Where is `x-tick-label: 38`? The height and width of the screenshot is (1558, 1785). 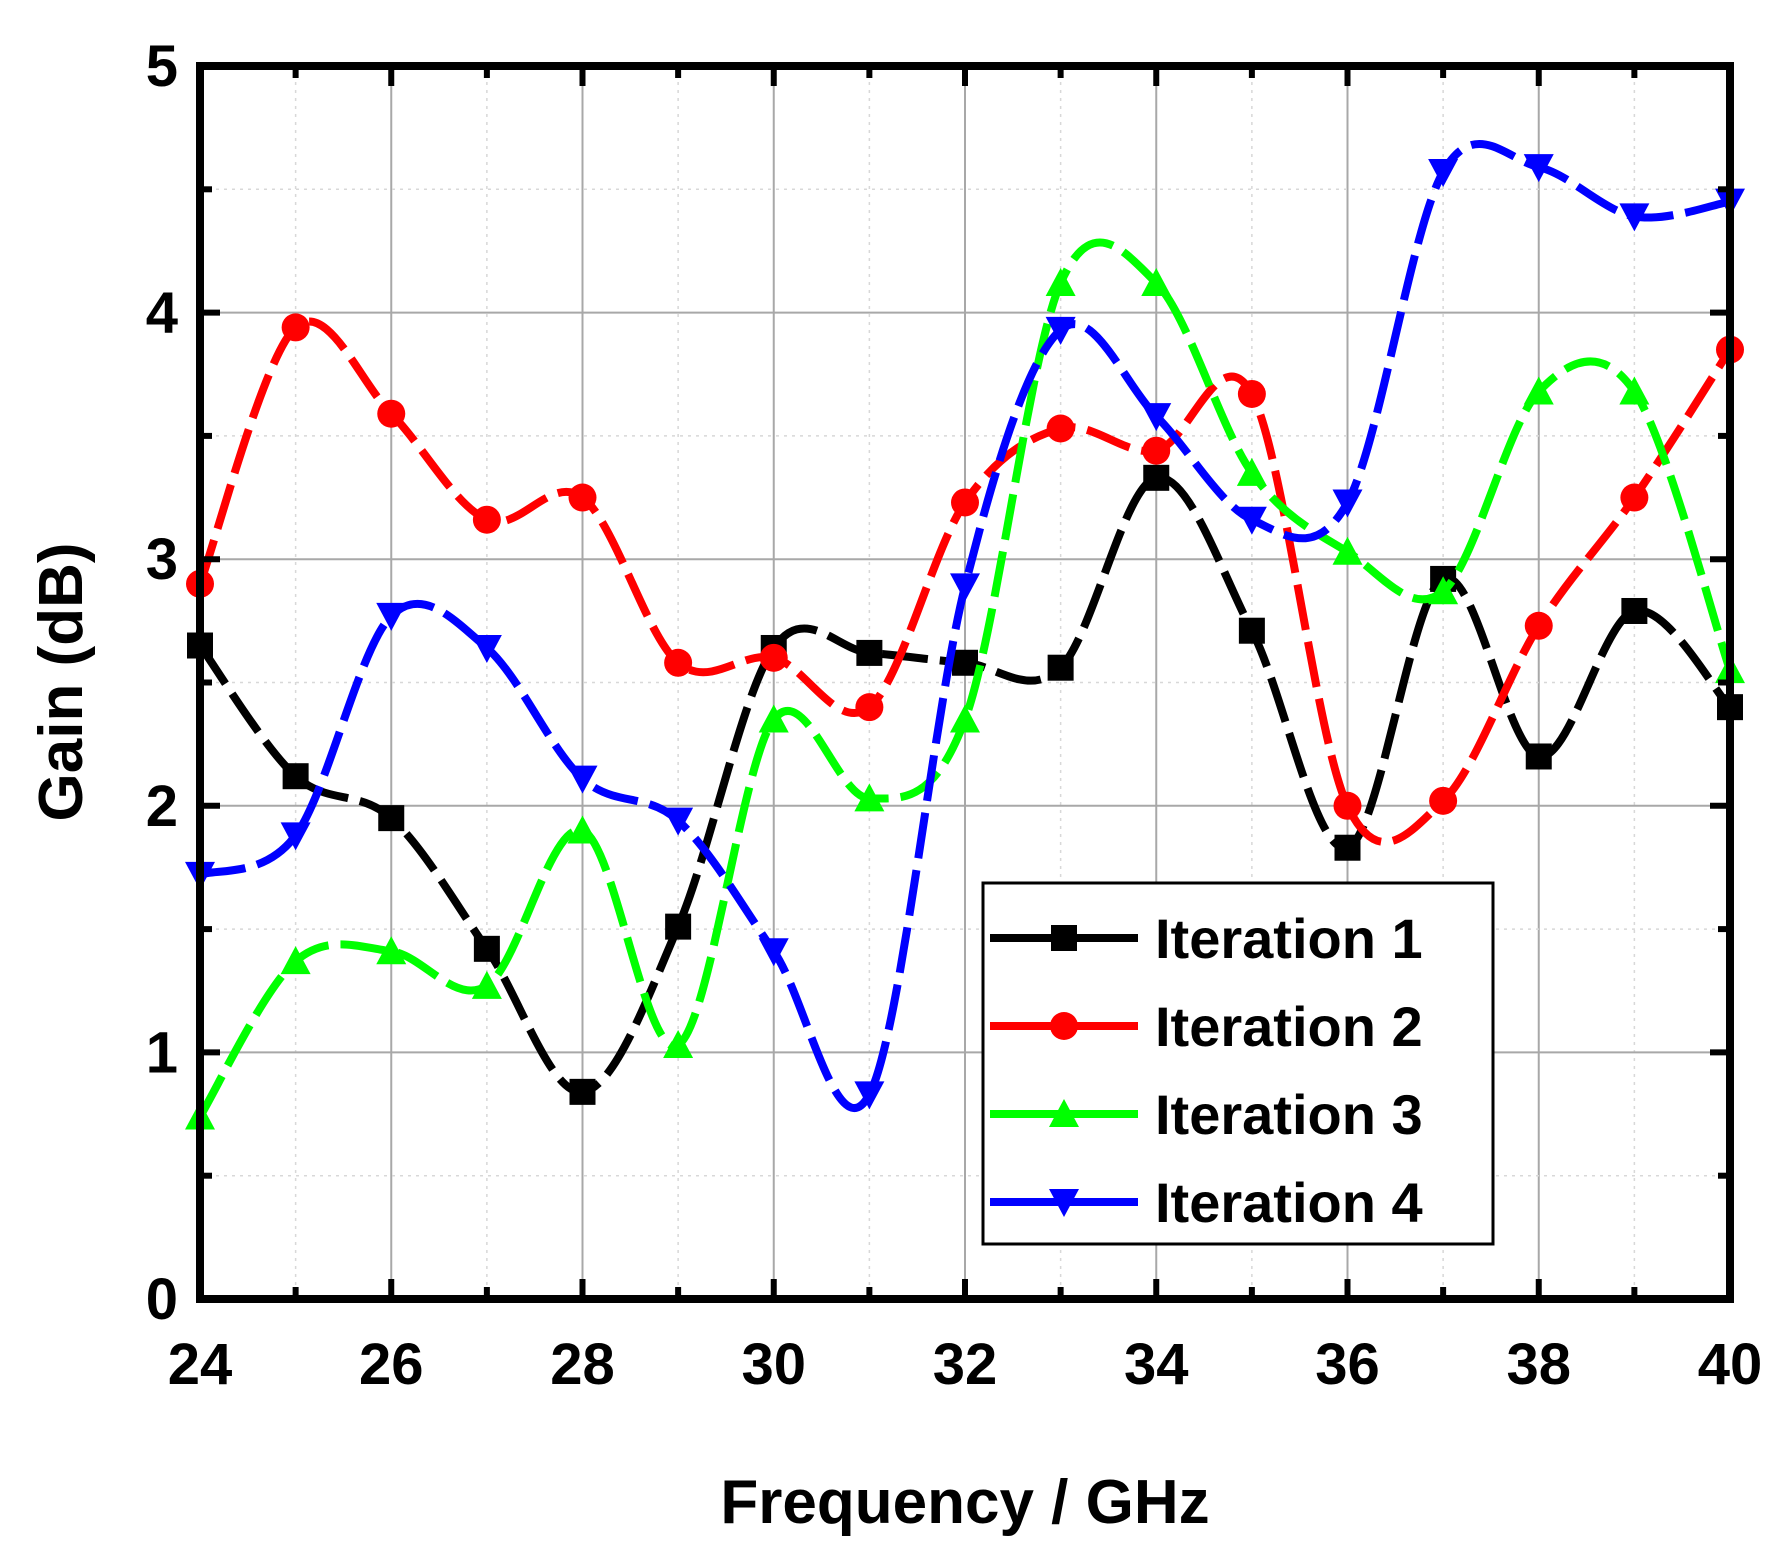
x-tick-label: 38 is located at coordinates (1538, 1364).